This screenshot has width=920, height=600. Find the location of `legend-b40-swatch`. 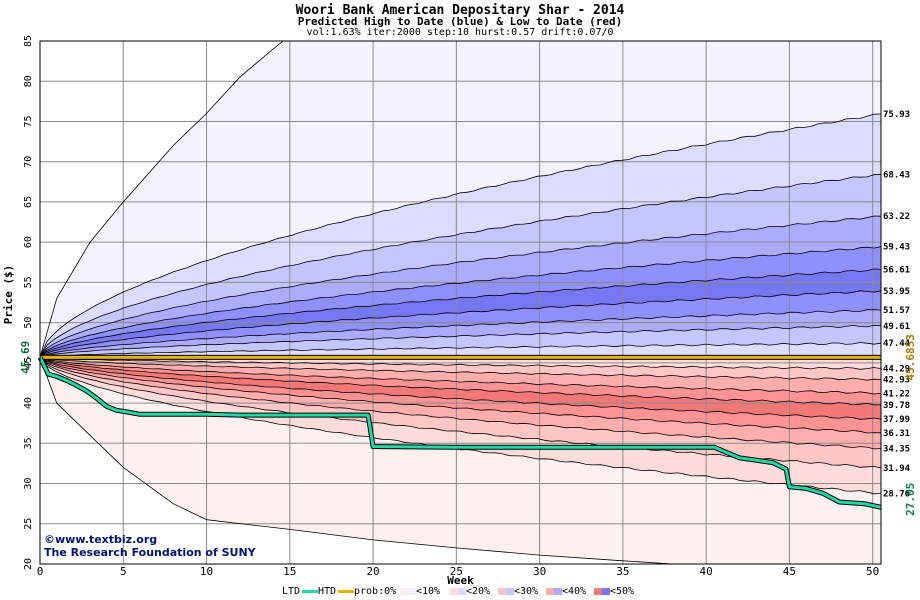

legend-b40-swatch is located at coordinates (554, 591).